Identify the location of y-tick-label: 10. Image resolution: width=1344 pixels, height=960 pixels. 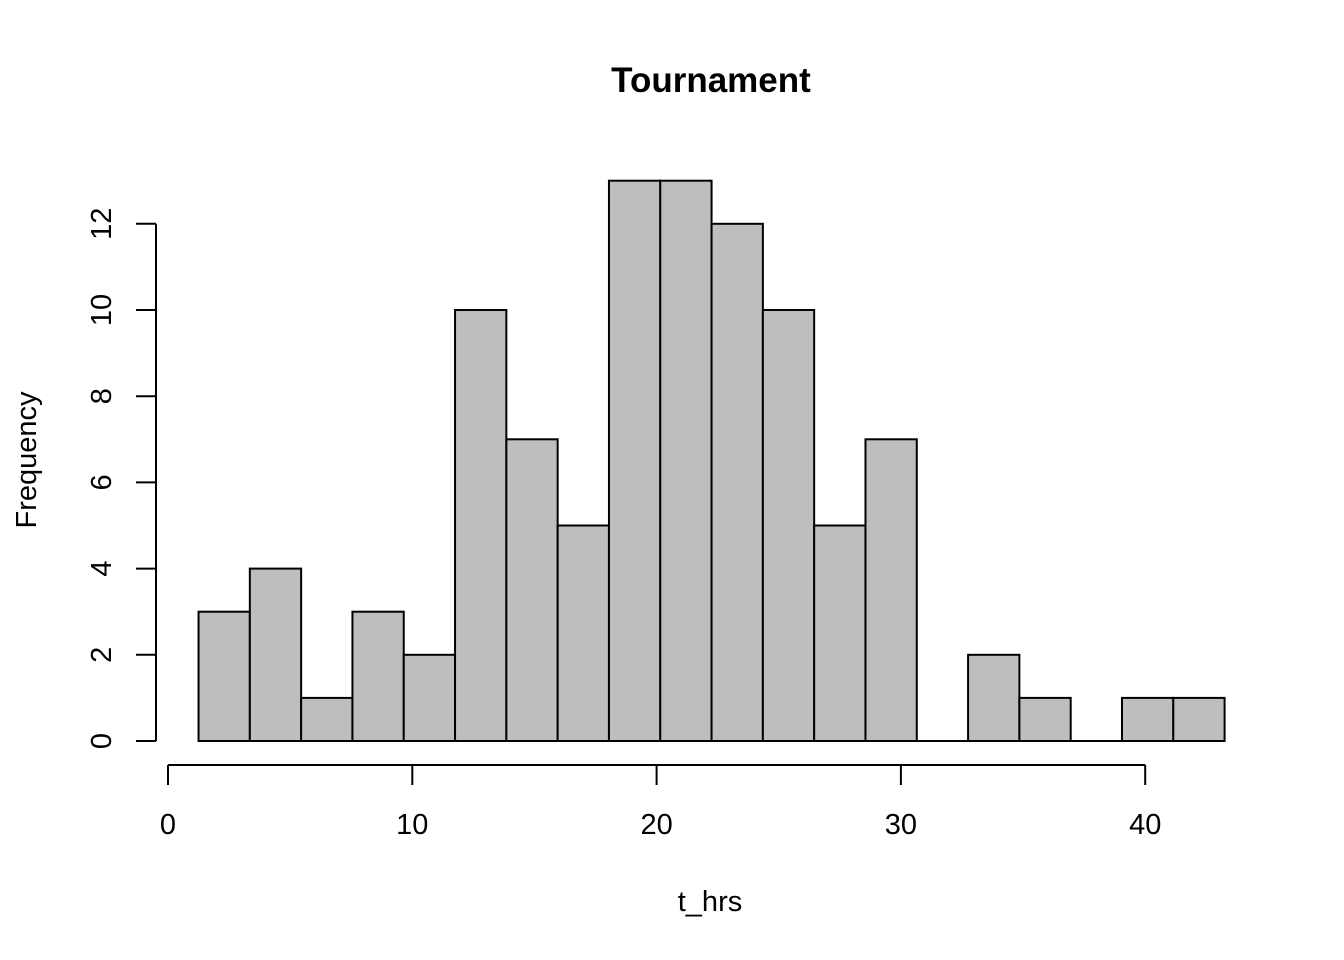
(102, 310).